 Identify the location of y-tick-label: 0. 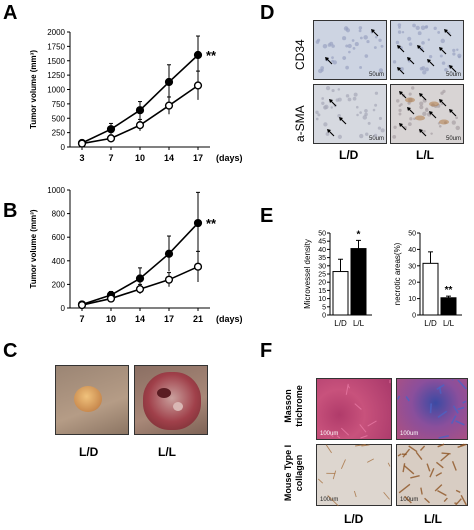
(63, 308).